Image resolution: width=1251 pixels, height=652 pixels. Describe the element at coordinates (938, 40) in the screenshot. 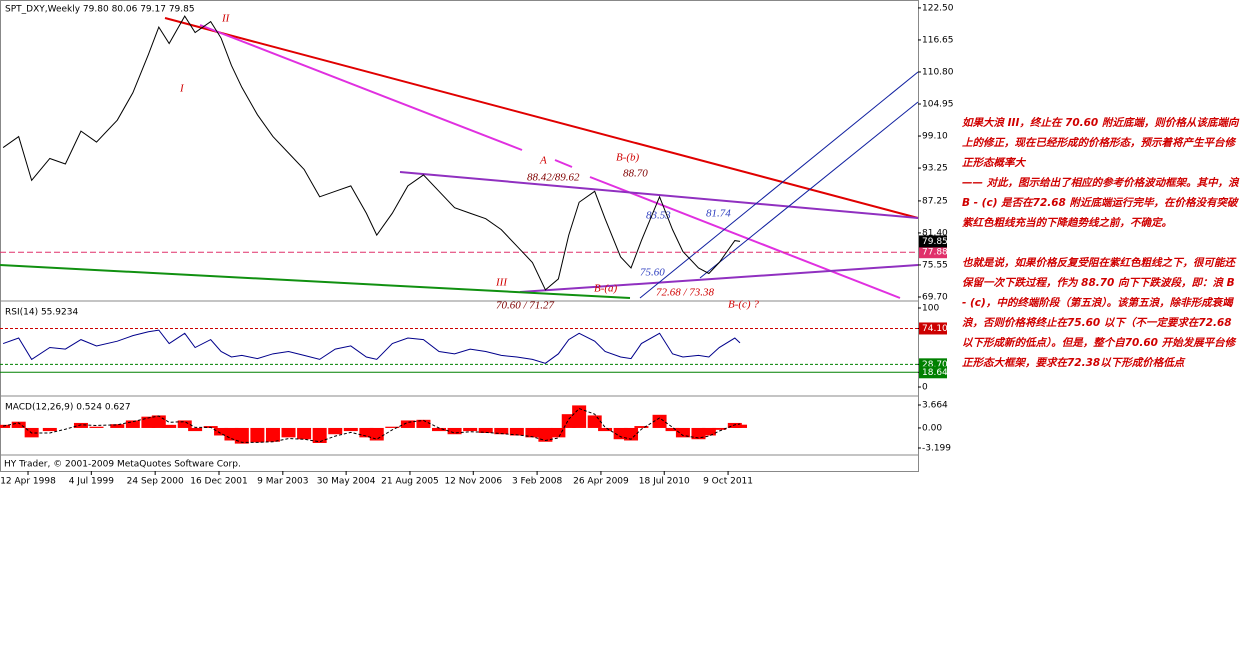

I see `y-tick-label: 116.65` at that location.